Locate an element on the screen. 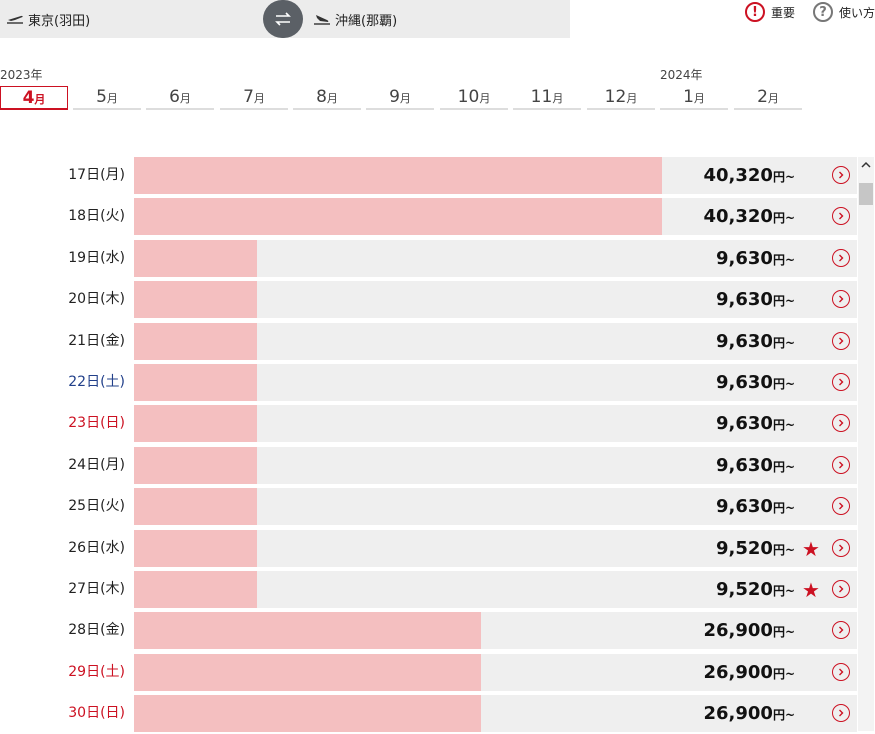 Image resolution: width=875 pixels, height=734 pixels. origin-label: 東京(羽田) is located at coordinates (59, 21).